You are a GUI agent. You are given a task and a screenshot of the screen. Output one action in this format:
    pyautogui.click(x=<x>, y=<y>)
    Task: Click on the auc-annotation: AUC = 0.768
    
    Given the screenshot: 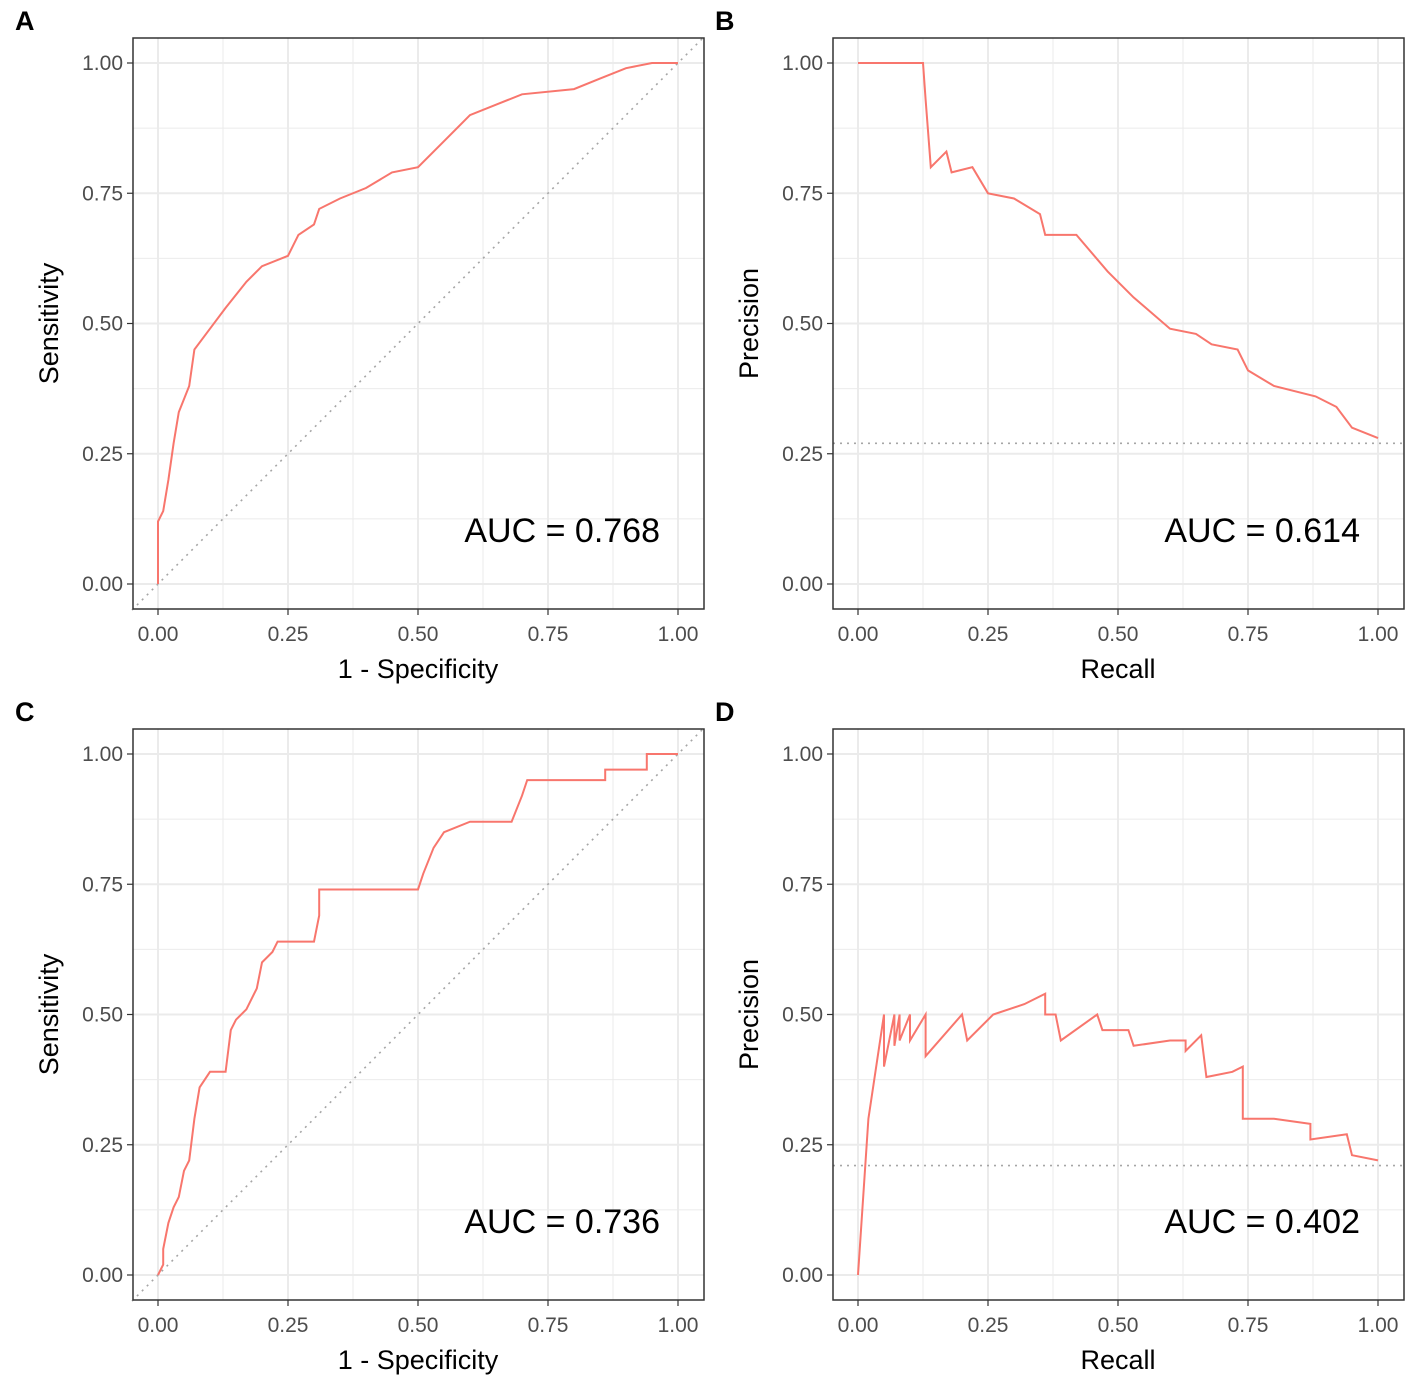 What is the action you would take?
    pyautogui.click(x=562, y=531)
    